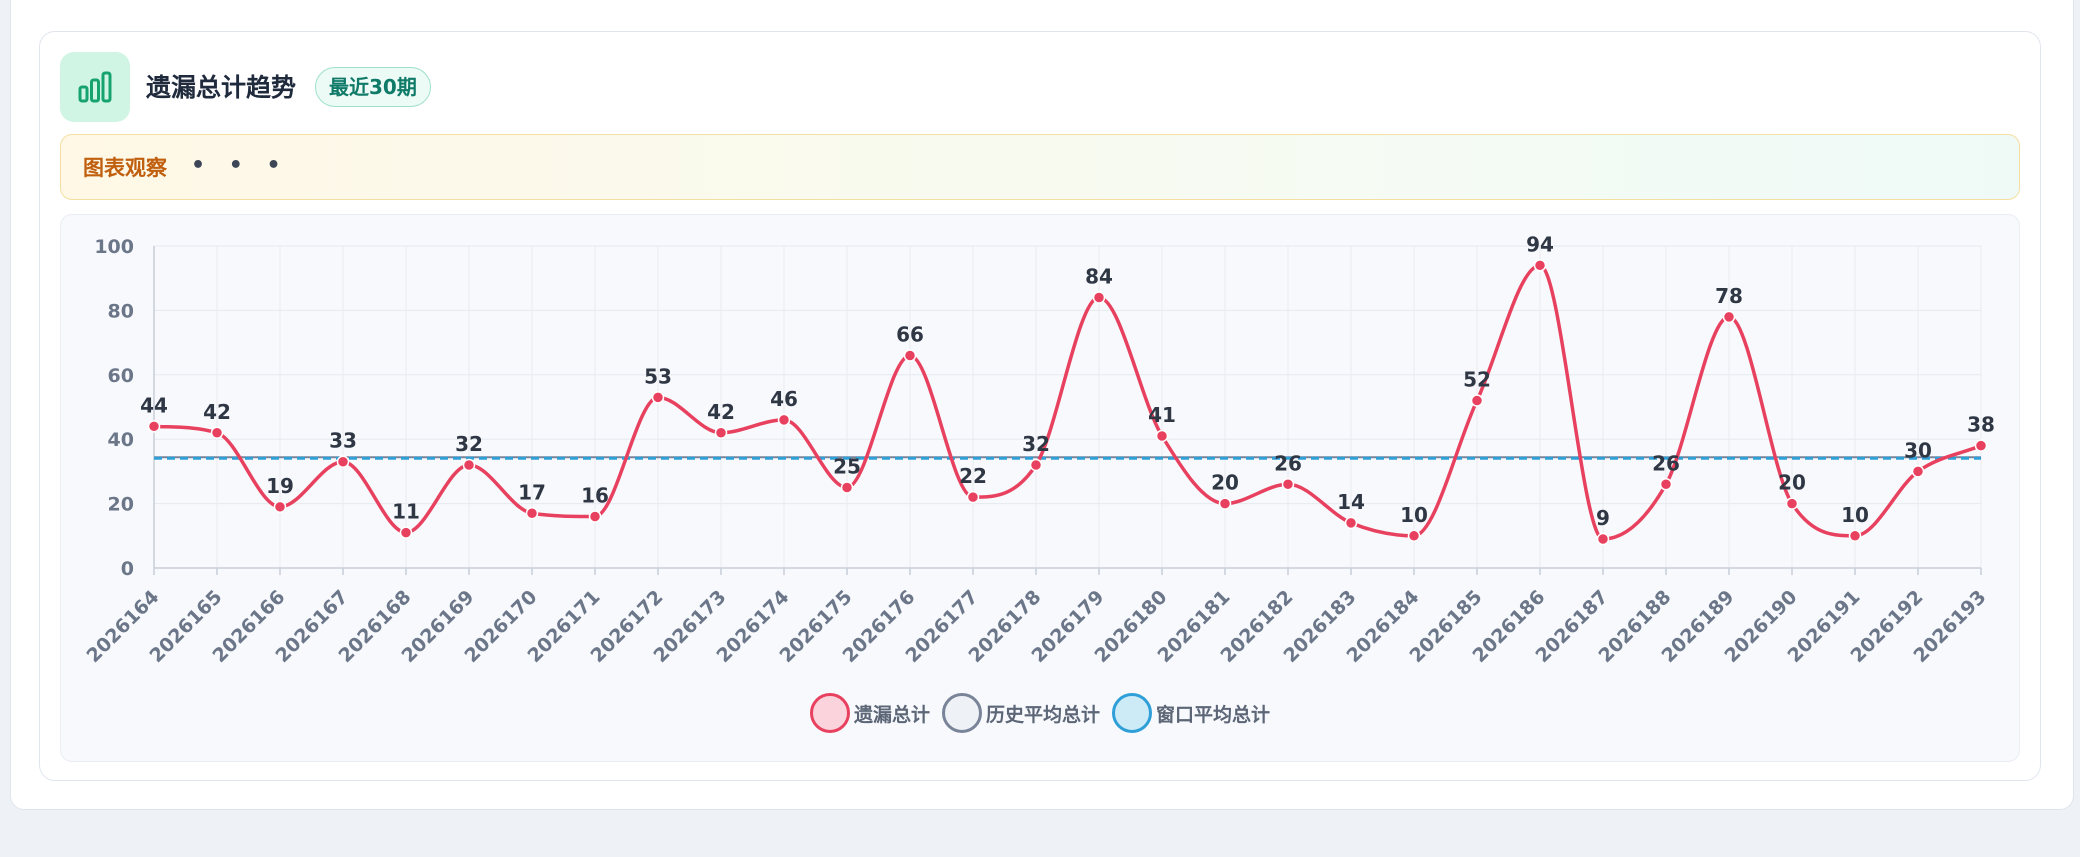 The width and height of the screenshot is (2080, 857). Describe the element at coordinates (973, 476) in the screenshot. I see `data-label: 22` at that location.